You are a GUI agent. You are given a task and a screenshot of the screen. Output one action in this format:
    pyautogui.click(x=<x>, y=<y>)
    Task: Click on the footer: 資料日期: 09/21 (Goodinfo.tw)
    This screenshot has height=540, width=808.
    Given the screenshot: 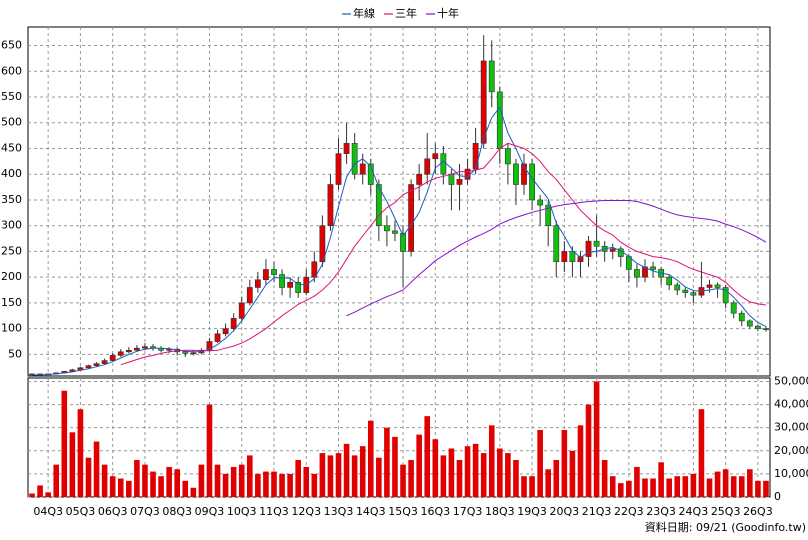 What is the action you would take?
    pyautogui.click(x=725, y=527)
    